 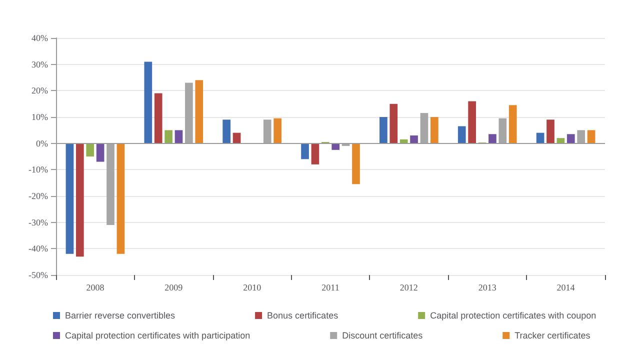 I want to click on y-tick-label: -10%, so click(x=38, y=169).